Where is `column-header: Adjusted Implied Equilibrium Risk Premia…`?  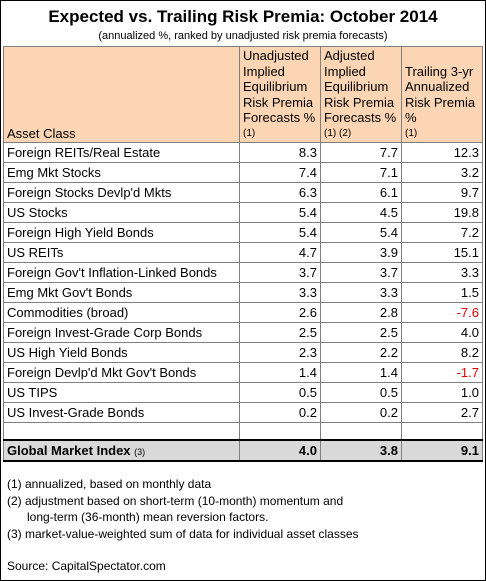
column-header: Adjusted Implied Equilibrium Risk Premia… is located at coordinates (361, 94).